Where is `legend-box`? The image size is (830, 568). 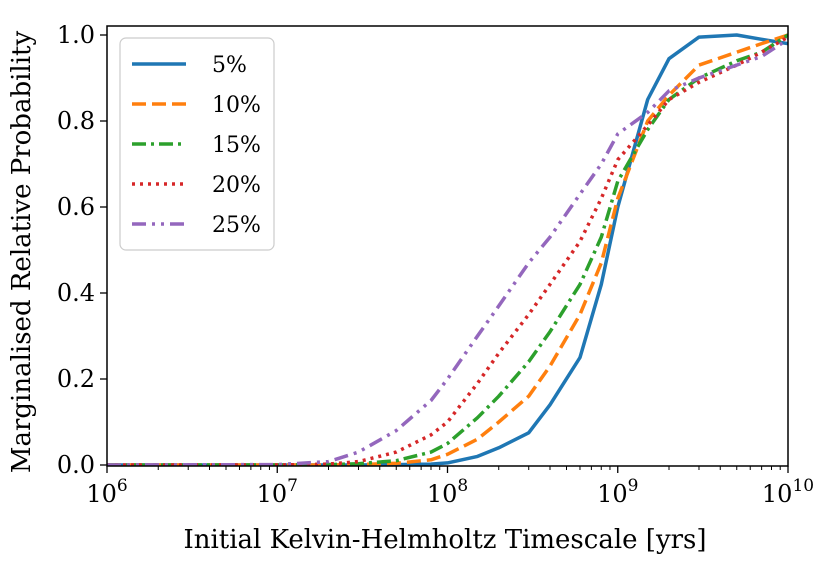 legend-box is located at coordinates (197, 144).